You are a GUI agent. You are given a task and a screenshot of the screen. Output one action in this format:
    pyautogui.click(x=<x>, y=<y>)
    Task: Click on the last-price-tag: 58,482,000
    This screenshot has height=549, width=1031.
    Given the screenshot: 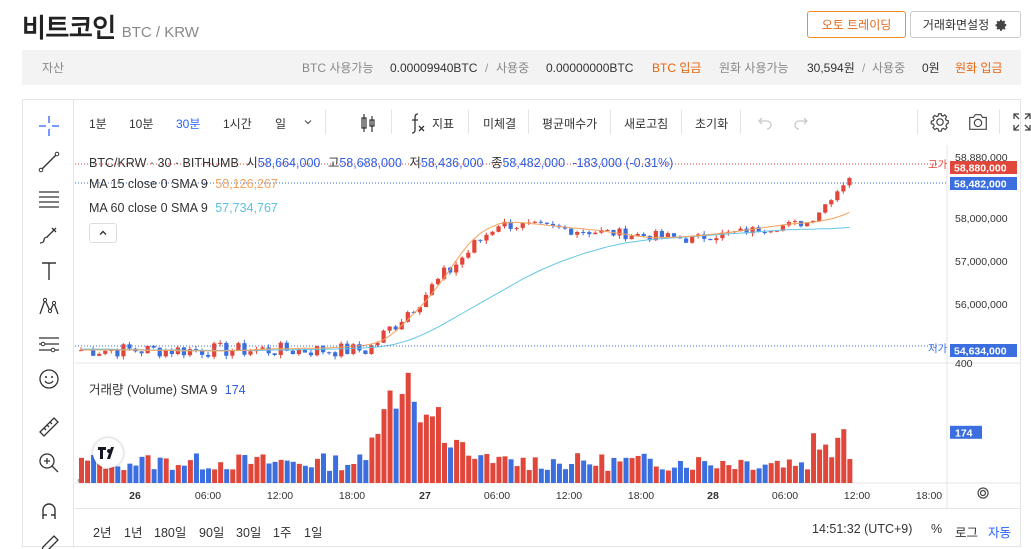 What is the action you would take?
    pyautogui.click(x=980, y=185)
    